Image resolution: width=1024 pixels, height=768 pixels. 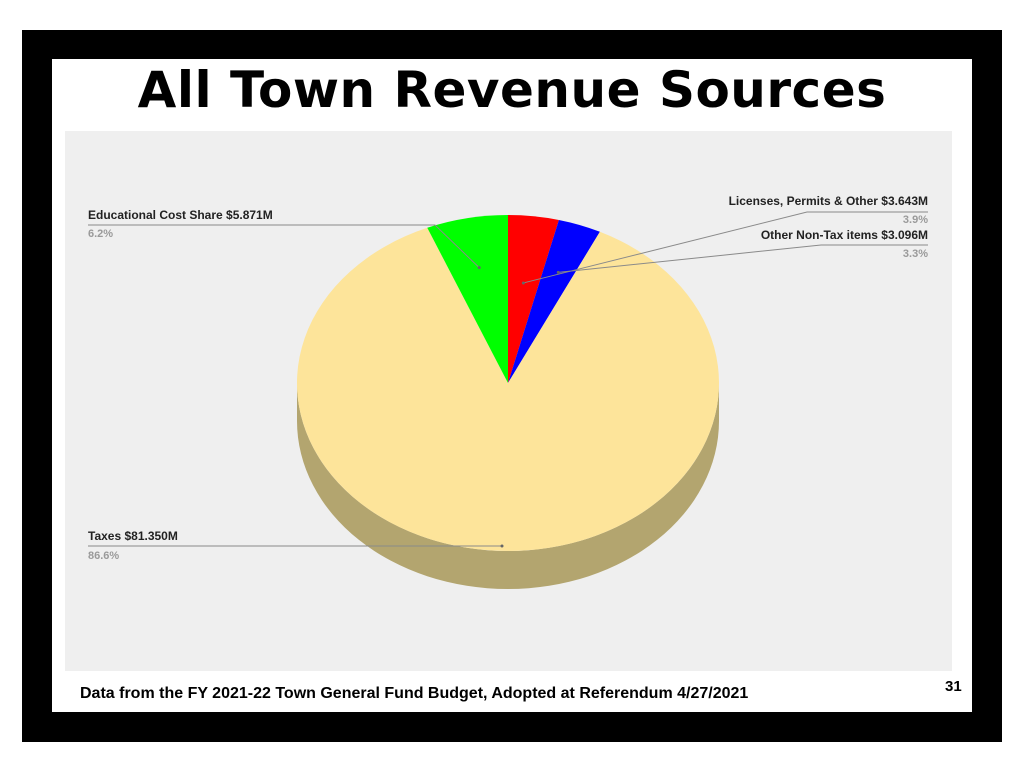 I want to click on slice-percent-3: 6.2%, so click(x=100, y=234).